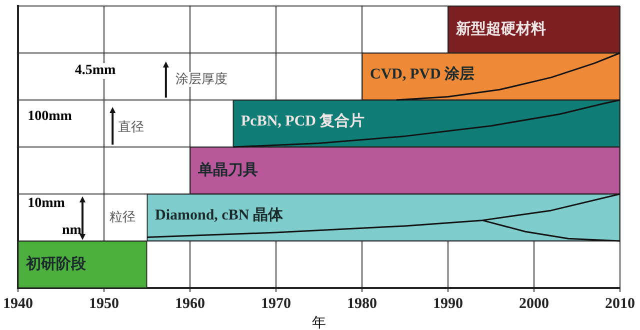 The width and height of the screenshot is (640, 330). Describe the element at coordinates (95, 71) in the screenshot. I see `annotation: 4.5mm` at that location.